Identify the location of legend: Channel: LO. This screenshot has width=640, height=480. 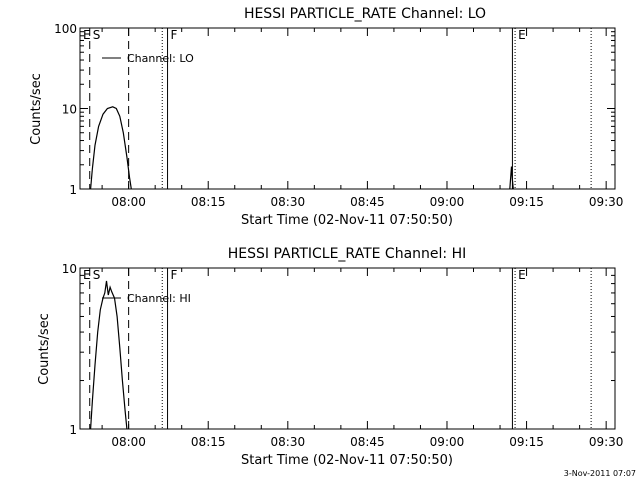
(148, 58).